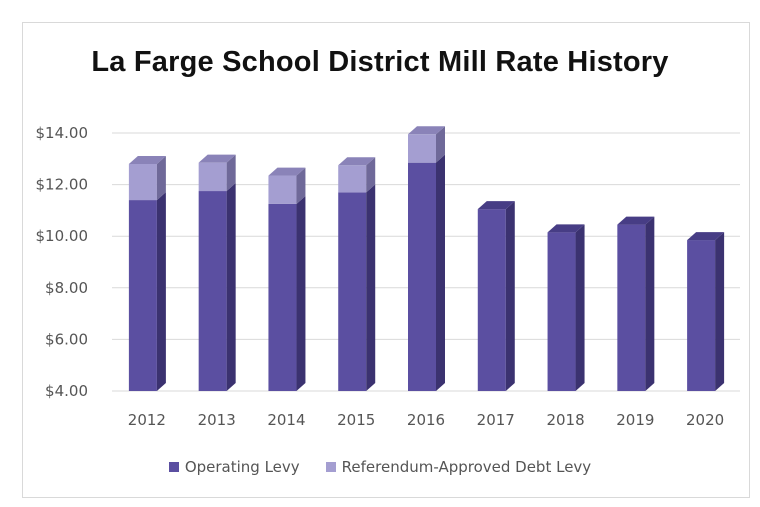 Image resolution: width=760 pixels, height=507 pixels. What do you see at coordinates (66, 288) in the screenshot?
I see `y-tick-label: $8.00` at bounding box center [66, 288].